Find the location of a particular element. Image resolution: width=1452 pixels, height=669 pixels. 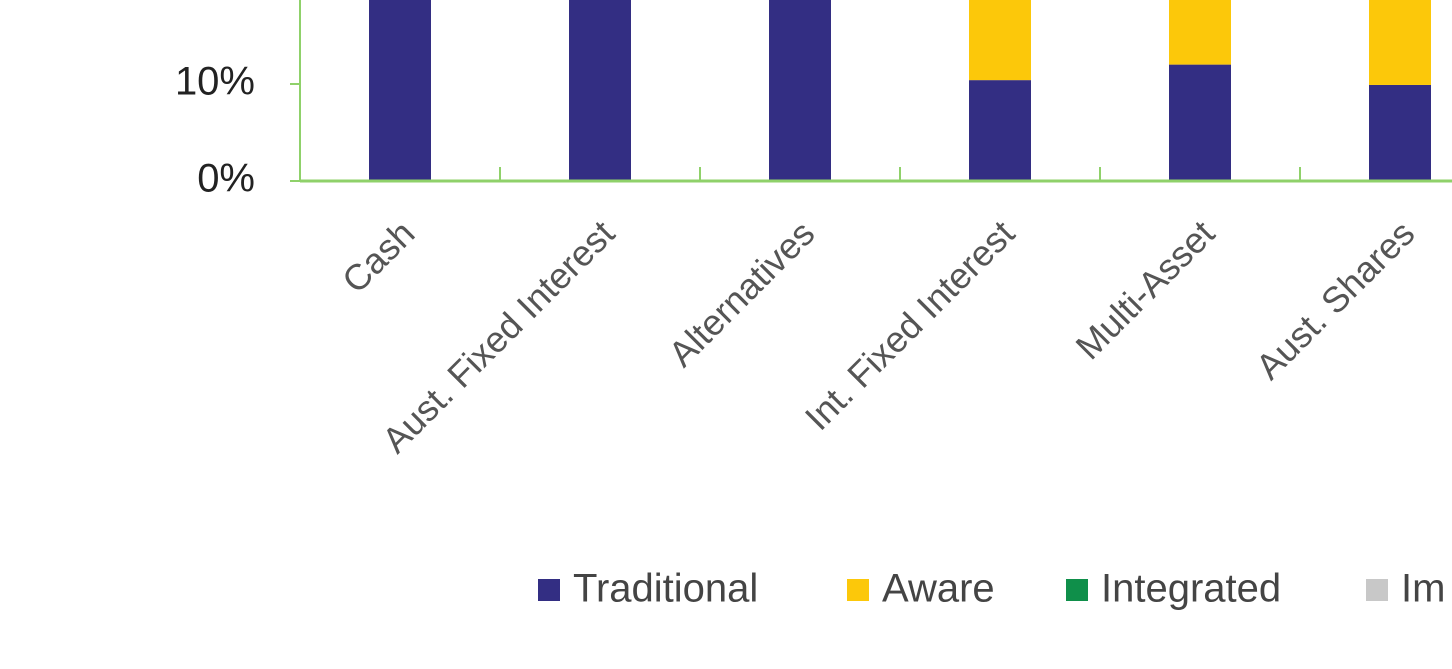

legend-label: Im is located at coordinates (1423, 589).